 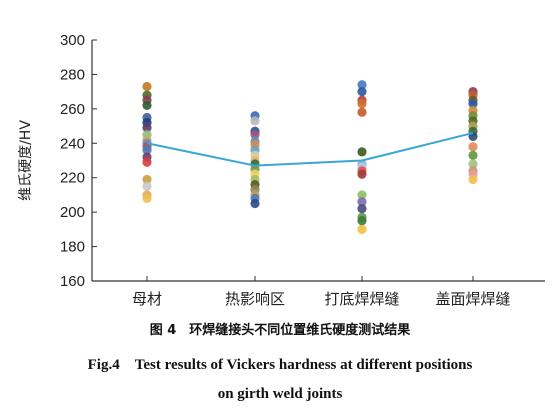 What do you see at coordinates (472, 299) in the screenshot?
I see `x-tick-label: 盖面焊焊缝` at bounding box center [472, 299].